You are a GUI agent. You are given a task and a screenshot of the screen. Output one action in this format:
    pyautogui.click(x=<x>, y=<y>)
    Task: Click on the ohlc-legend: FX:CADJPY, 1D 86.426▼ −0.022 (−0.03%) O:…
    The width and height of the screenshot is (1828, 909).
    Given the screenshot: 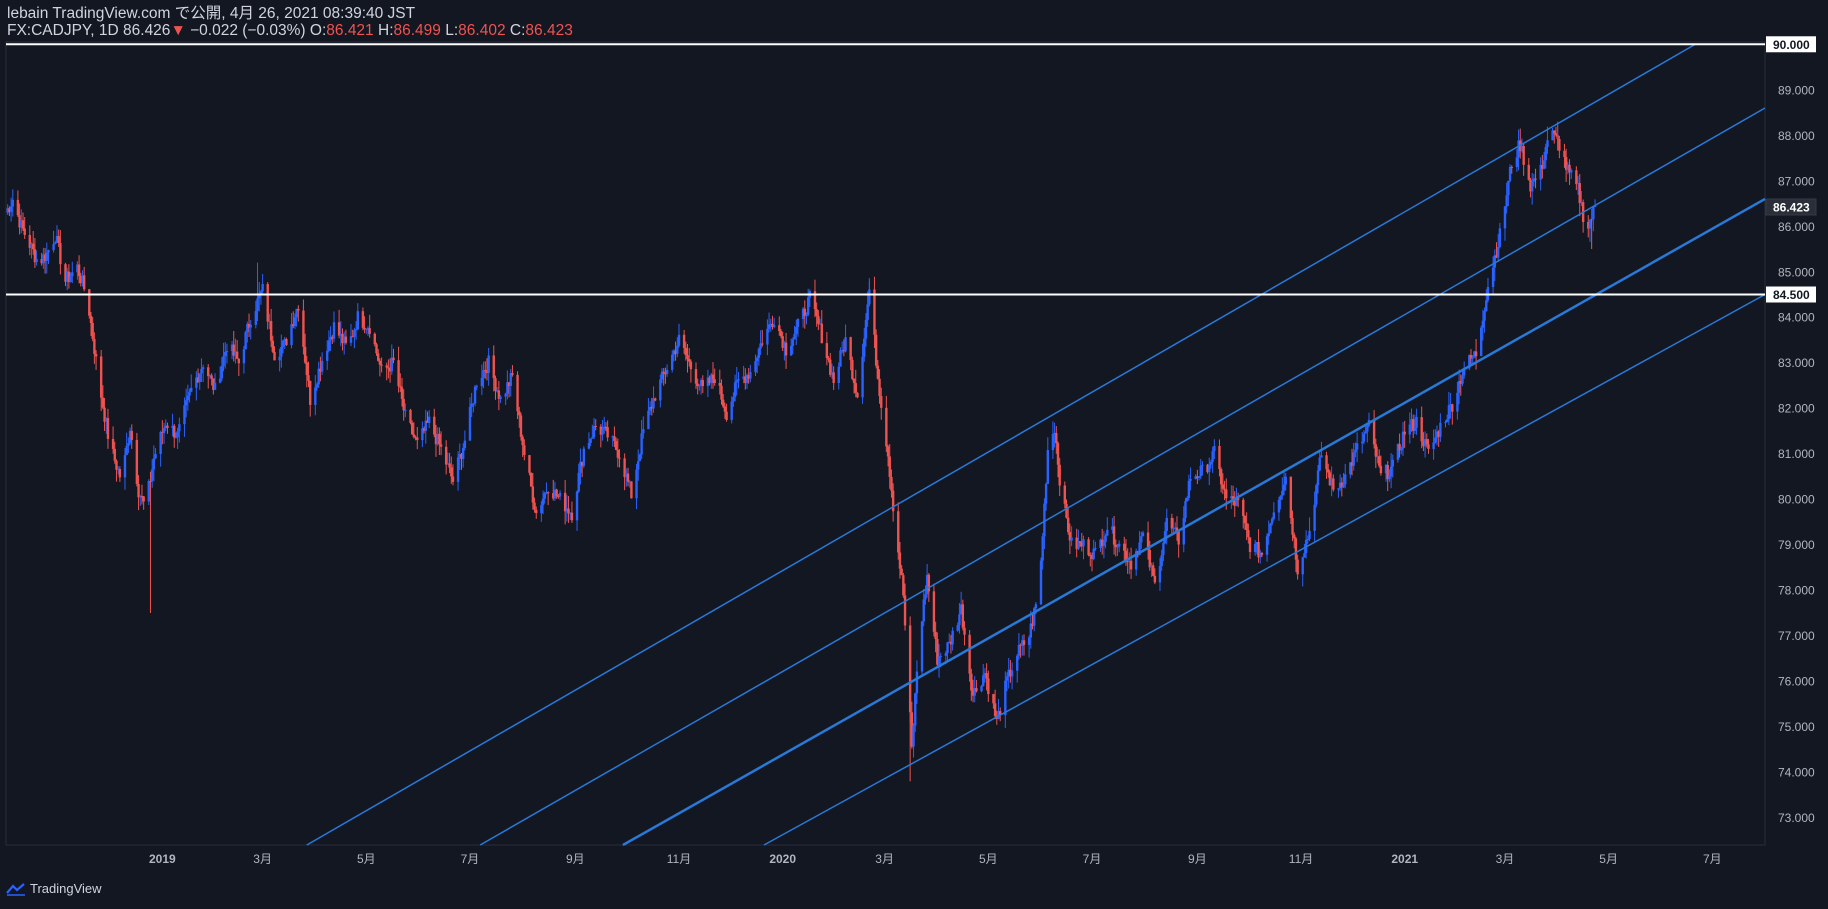 What is the action you would take?
    pyautogui.click(x=290, y=30)
    